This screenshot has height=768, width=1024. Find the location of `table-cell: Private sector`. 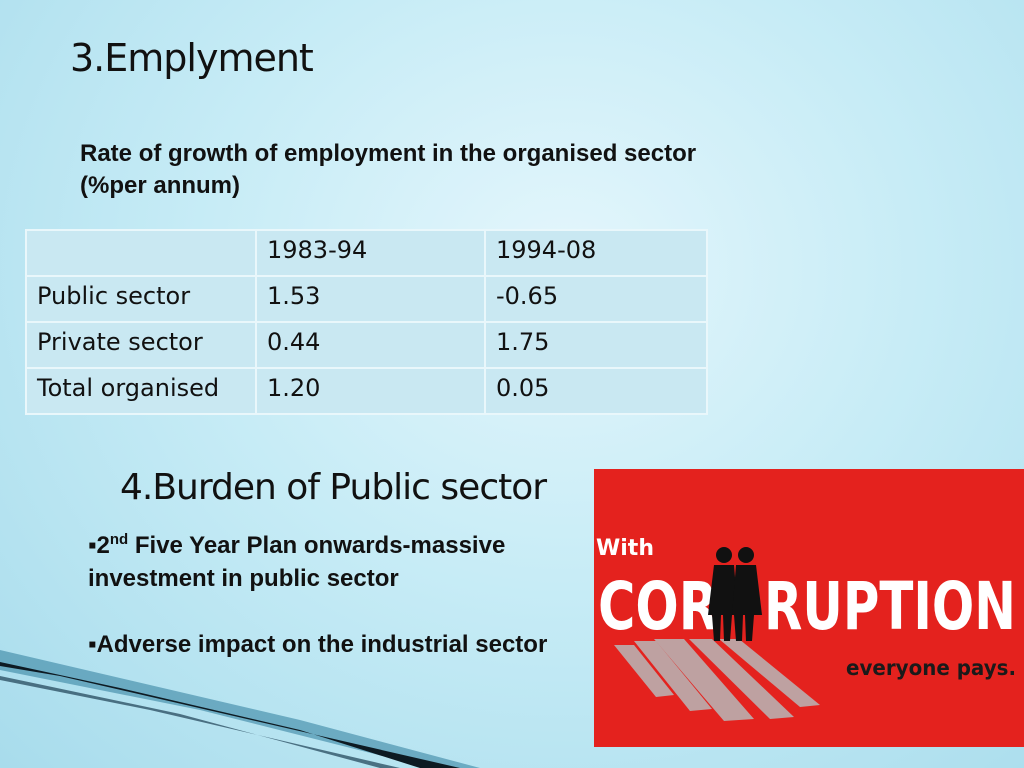

table-cell: Private sector is located at coordinates (141, 345).